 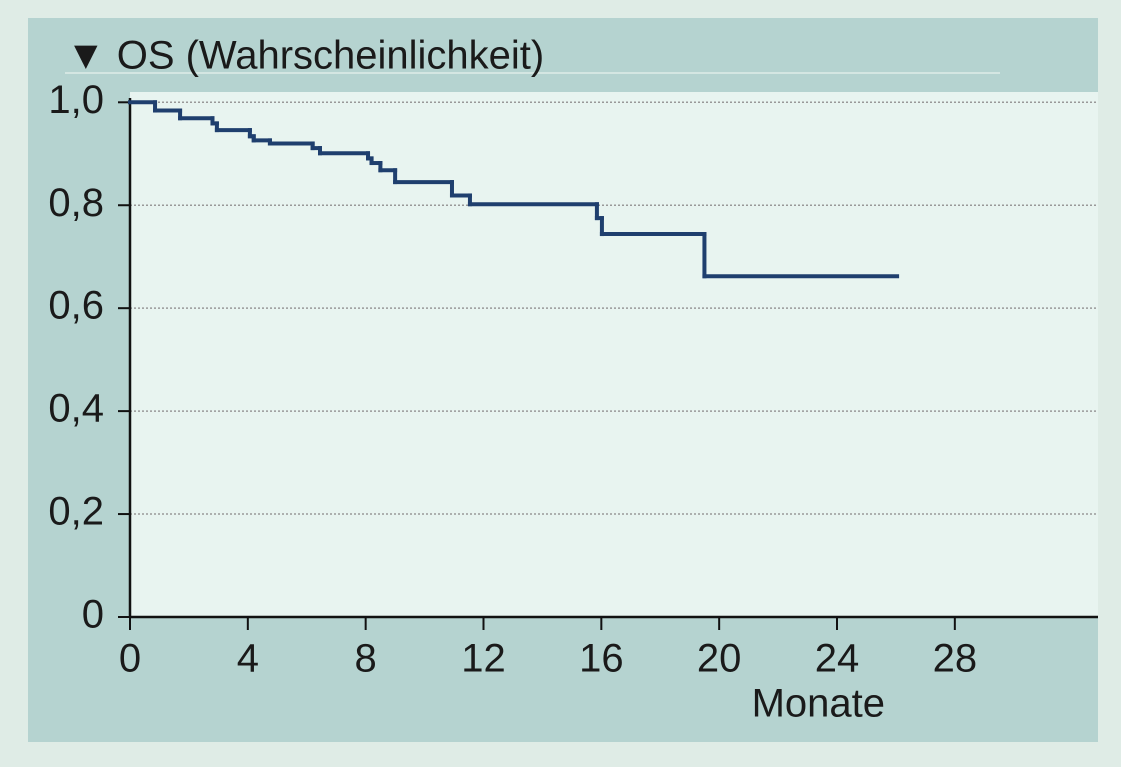 I want to click on x-tick-label: 0, so click(x=130, y=659).